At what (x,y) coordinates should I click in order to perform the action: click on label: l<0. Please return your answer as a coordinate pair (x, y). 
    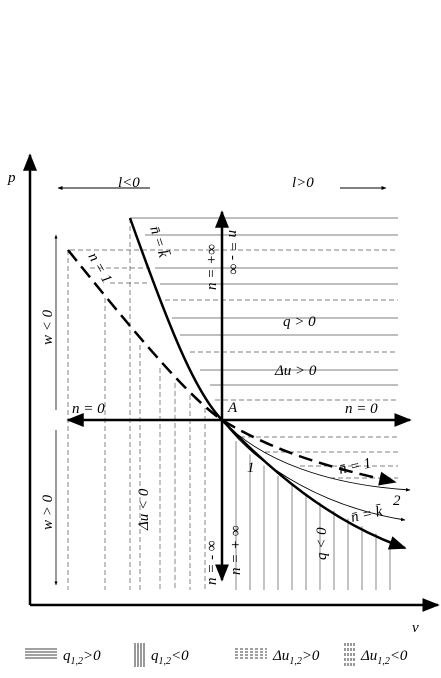
    Looking at the image, I should click on (129, 183).